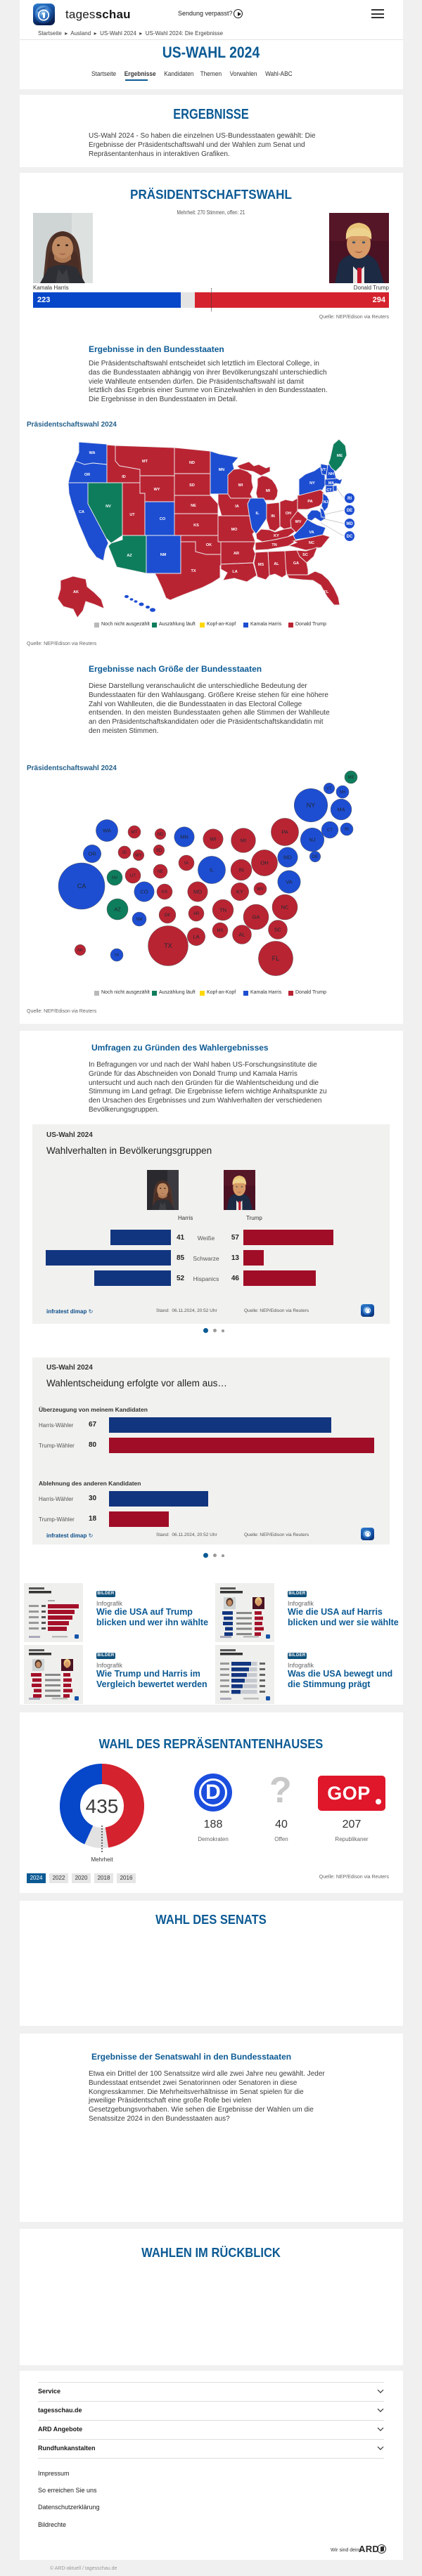  I want to click on svg-text: HI, so click(117, 956).